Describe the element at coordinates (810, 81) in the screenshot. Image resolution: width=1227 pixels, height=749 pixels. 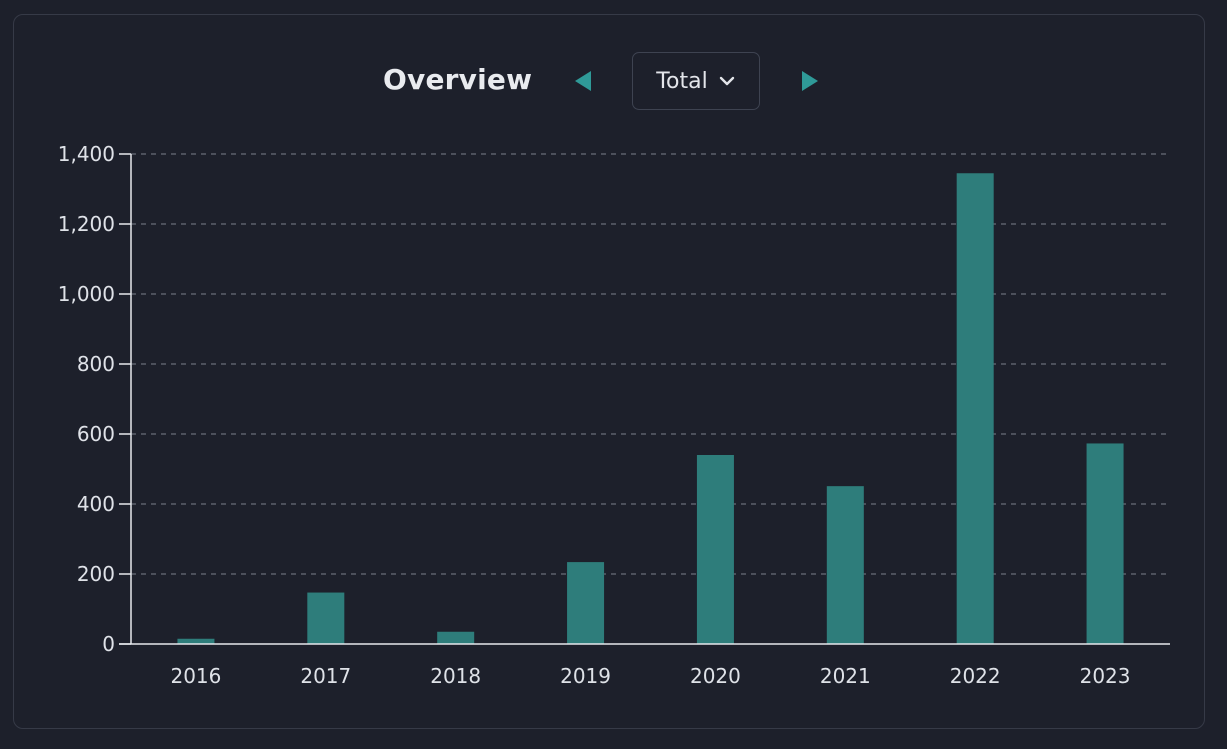
I see `triangle-right-icon` at that location.